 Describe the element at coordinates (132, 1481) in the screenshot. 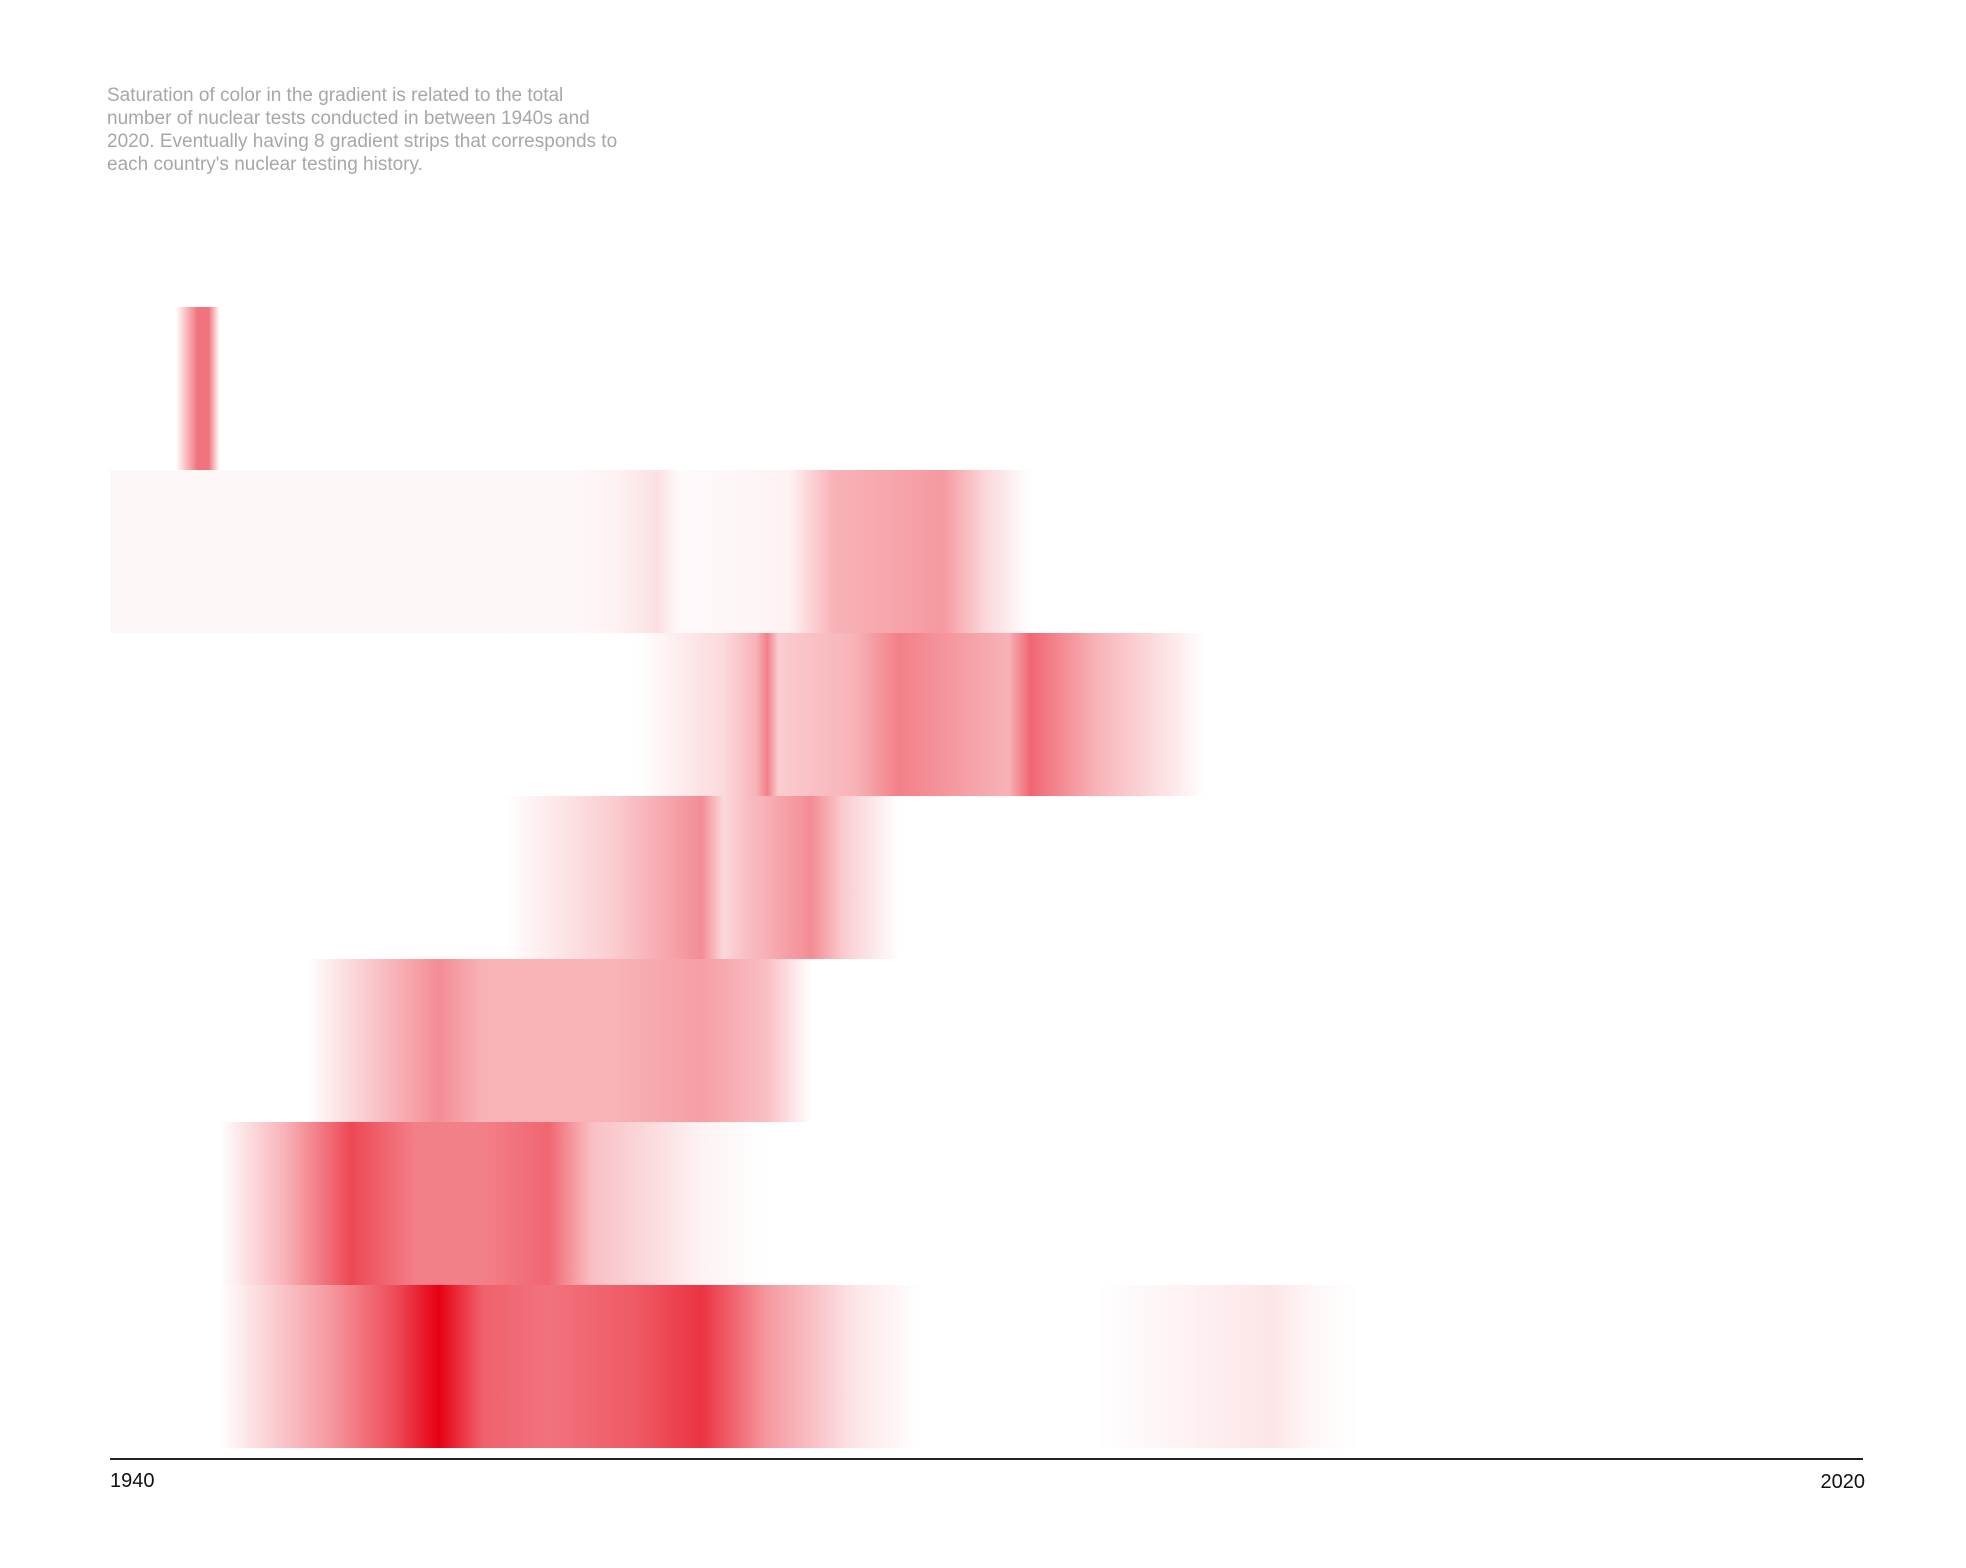

I see `x-tick-label-start: 1940` at that location.